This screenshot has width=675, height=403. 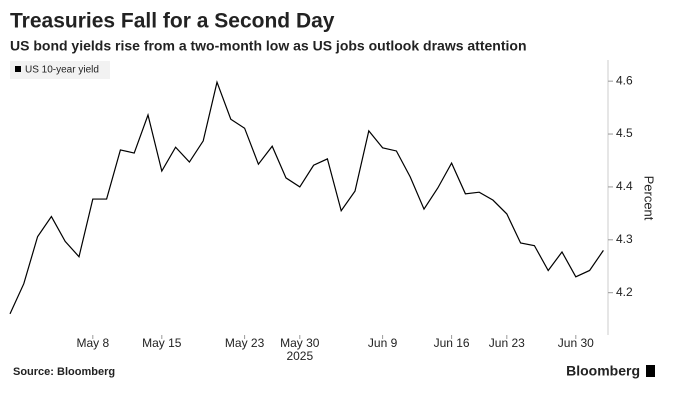 I want to click on y-tick-label: 4.2, so click(x=624, y=292).